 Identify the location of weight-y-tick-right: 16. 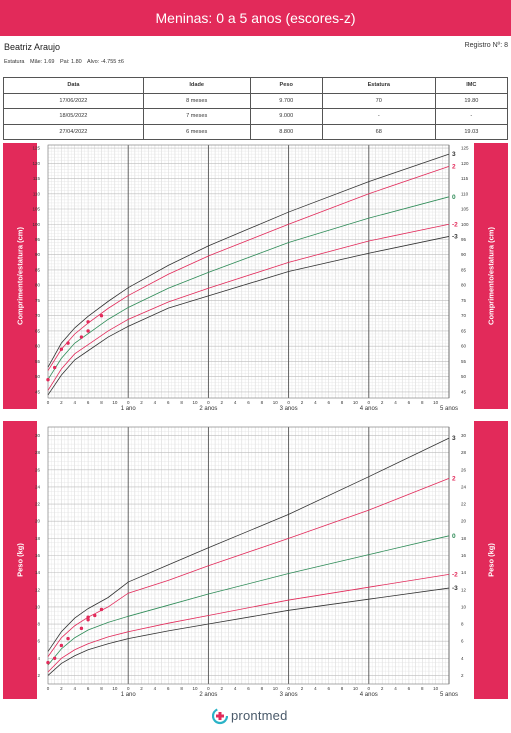
(464, 555).